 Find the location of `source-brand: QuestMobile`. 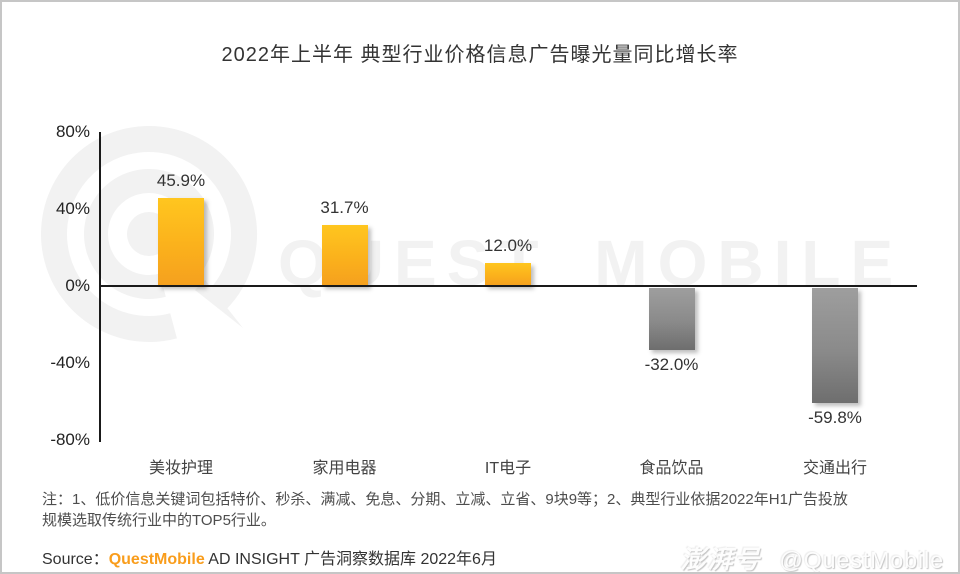

source-brand: QuestMobile is located at coordinates (156, 559).